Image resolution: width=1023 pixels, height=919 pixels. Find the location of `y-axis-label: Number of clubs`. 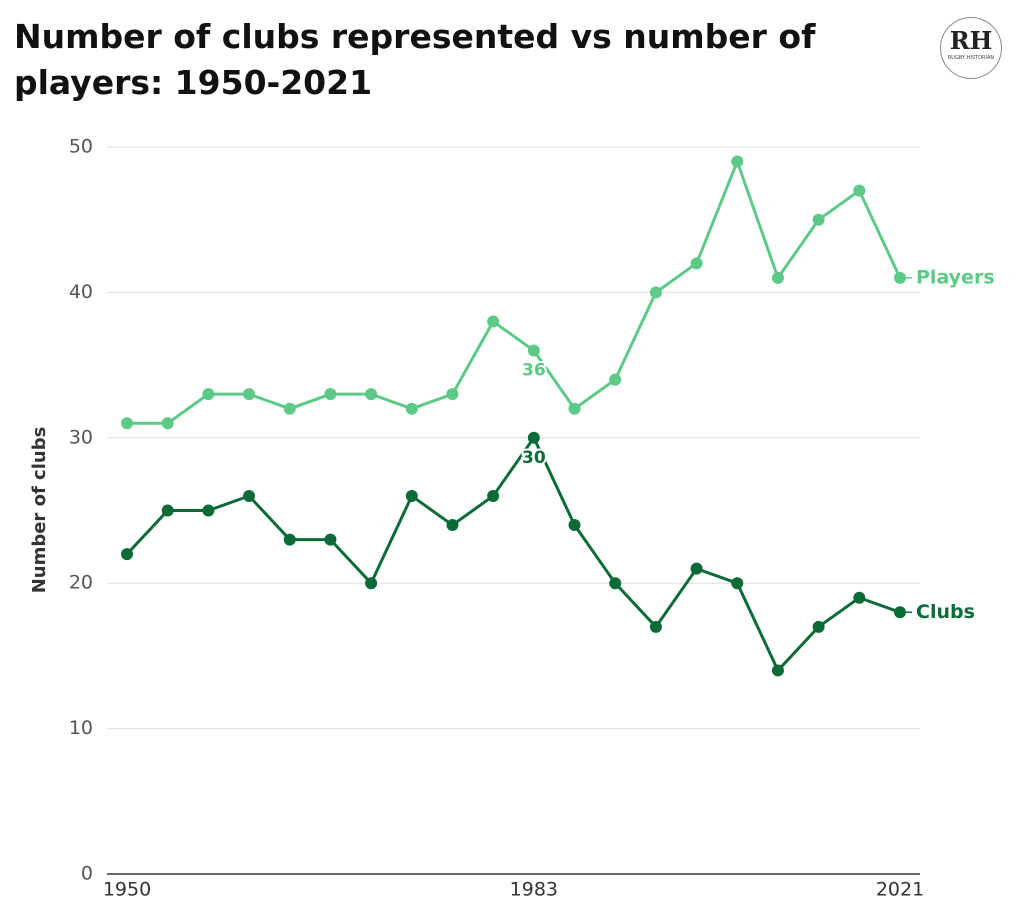

y-axis-label: Number of clubs is located at coordinates (39, 510).